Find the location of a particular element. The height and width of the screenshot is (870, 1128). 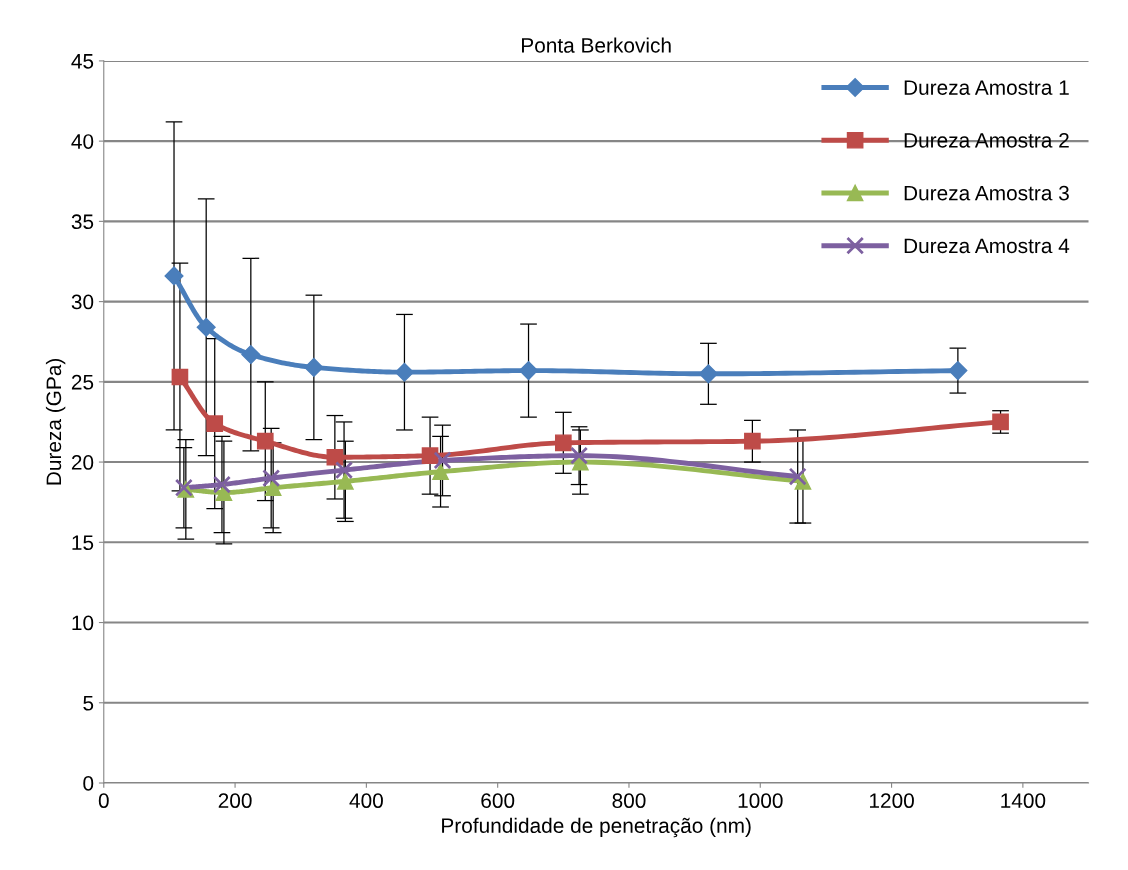

chart-title: Ponta Berkovich is located at coordinates (596, 45).